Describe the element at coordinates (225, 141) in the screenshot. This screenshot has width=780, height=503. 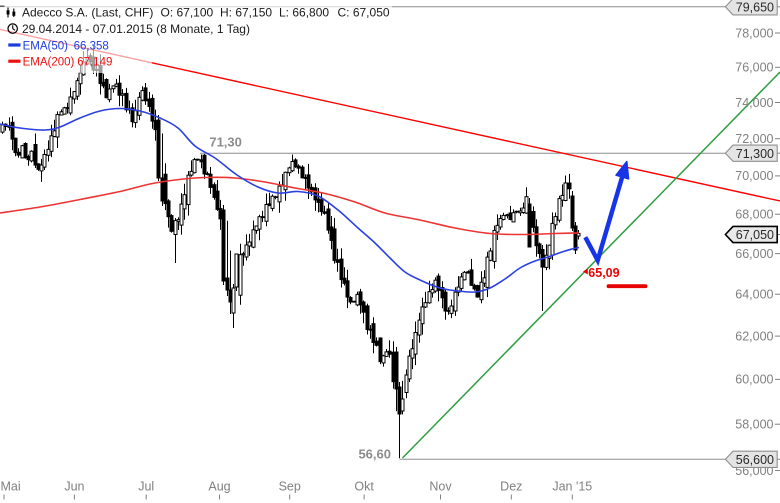
I see `svg-text: 71,30` at that location.